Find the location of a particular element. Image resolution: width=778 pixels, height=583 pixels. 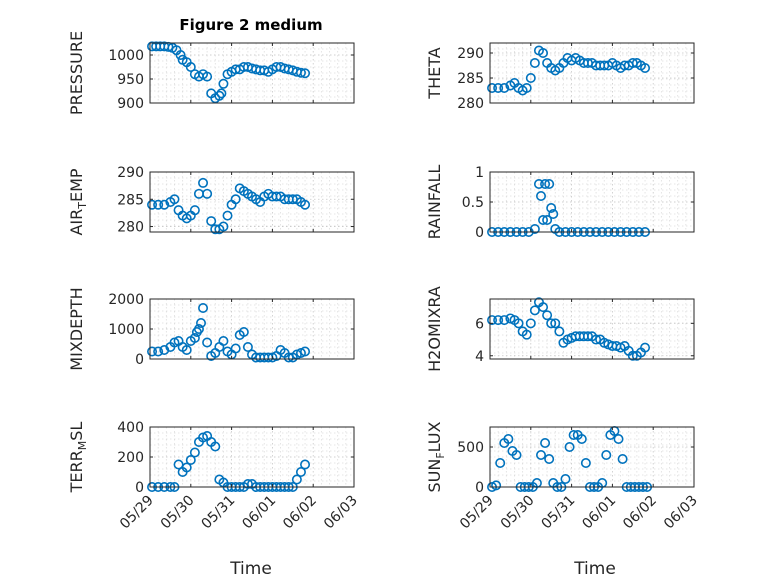

subplot-h2omixra: 4 6 H2OMIXRA is located at coordinates (560, 329).